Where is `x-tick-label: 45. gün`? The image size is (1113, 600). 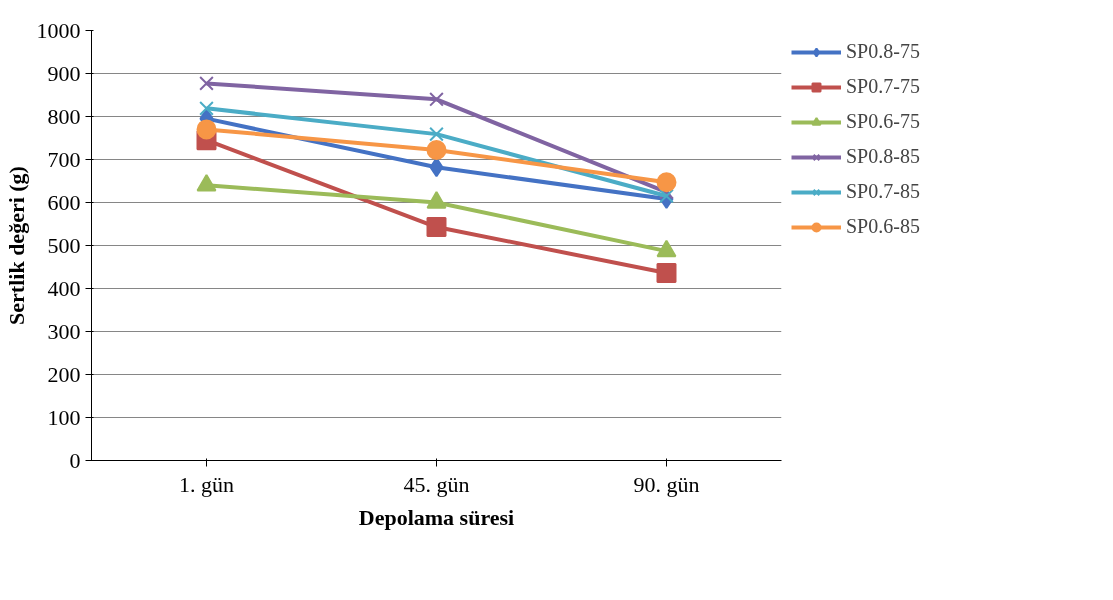
x-tick-label: 45. gün is located at coordinates (436, 484).